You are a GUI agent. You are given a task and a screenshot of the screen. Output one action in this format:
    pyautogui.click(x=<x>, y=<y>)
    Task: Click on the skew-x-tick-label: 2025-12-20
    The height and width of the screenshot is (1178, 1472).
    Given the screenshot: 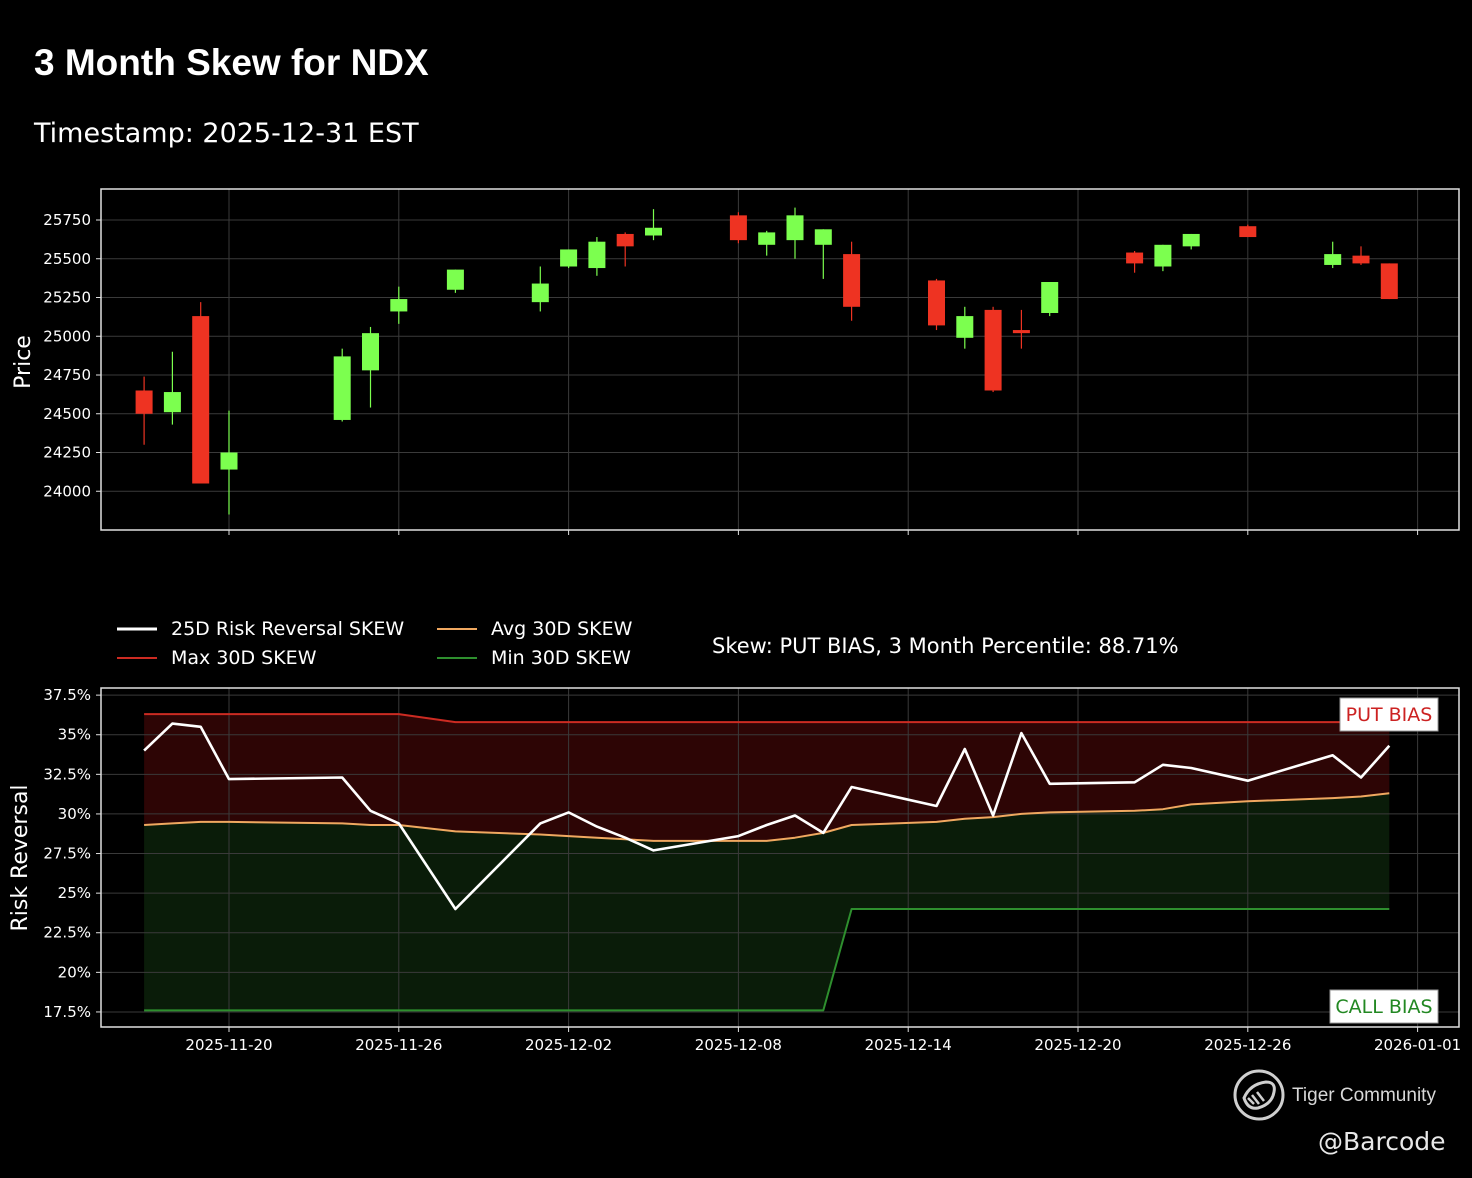 What is the action you would take?
    pyautogui.click(x=1077, y=1045)
    